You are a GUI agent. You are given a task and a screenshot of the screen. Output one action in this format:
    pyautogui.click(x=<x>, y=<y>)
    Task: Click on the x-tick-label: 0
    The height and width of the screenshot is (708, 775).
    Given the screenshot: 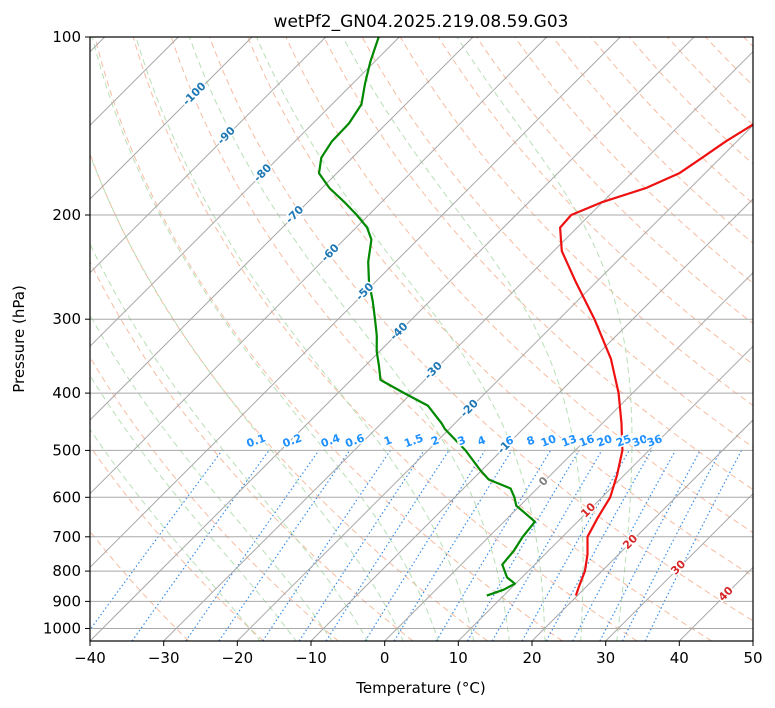 What is the action you would take?
    pyautogui.click(x=385, y=658)
    